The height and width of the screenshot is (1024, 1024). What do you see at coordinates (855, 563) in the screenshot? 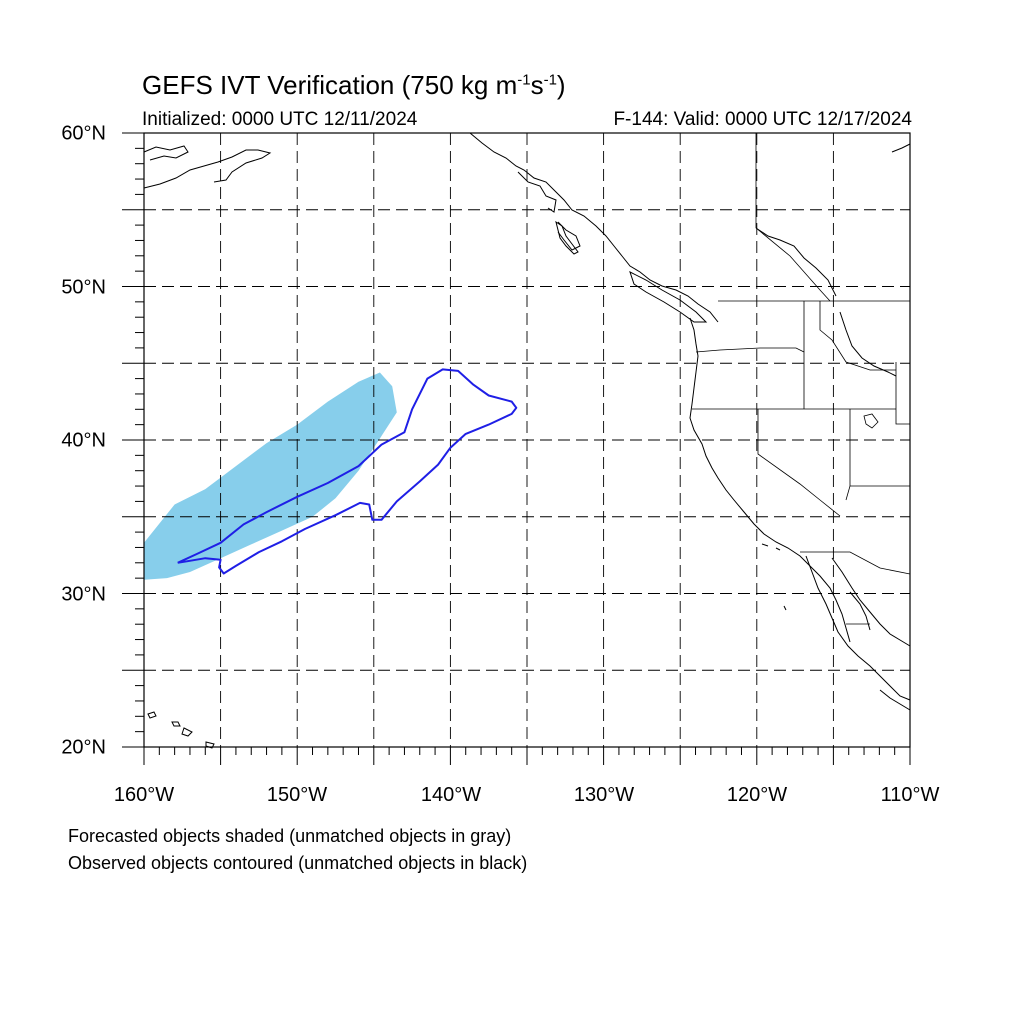
I see `border-us-mexico` at bounding box center [855, 563].